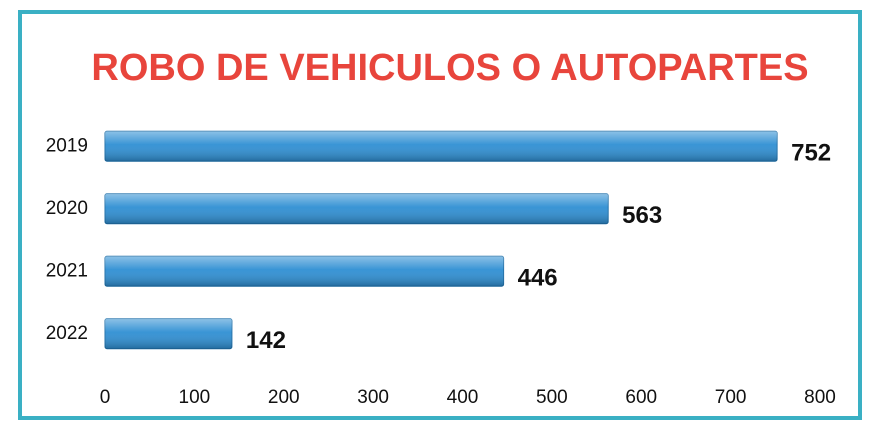 The height and width of the screenshot is (432, 876). I want to click on x-tick-label: 700, so click(731, 397).